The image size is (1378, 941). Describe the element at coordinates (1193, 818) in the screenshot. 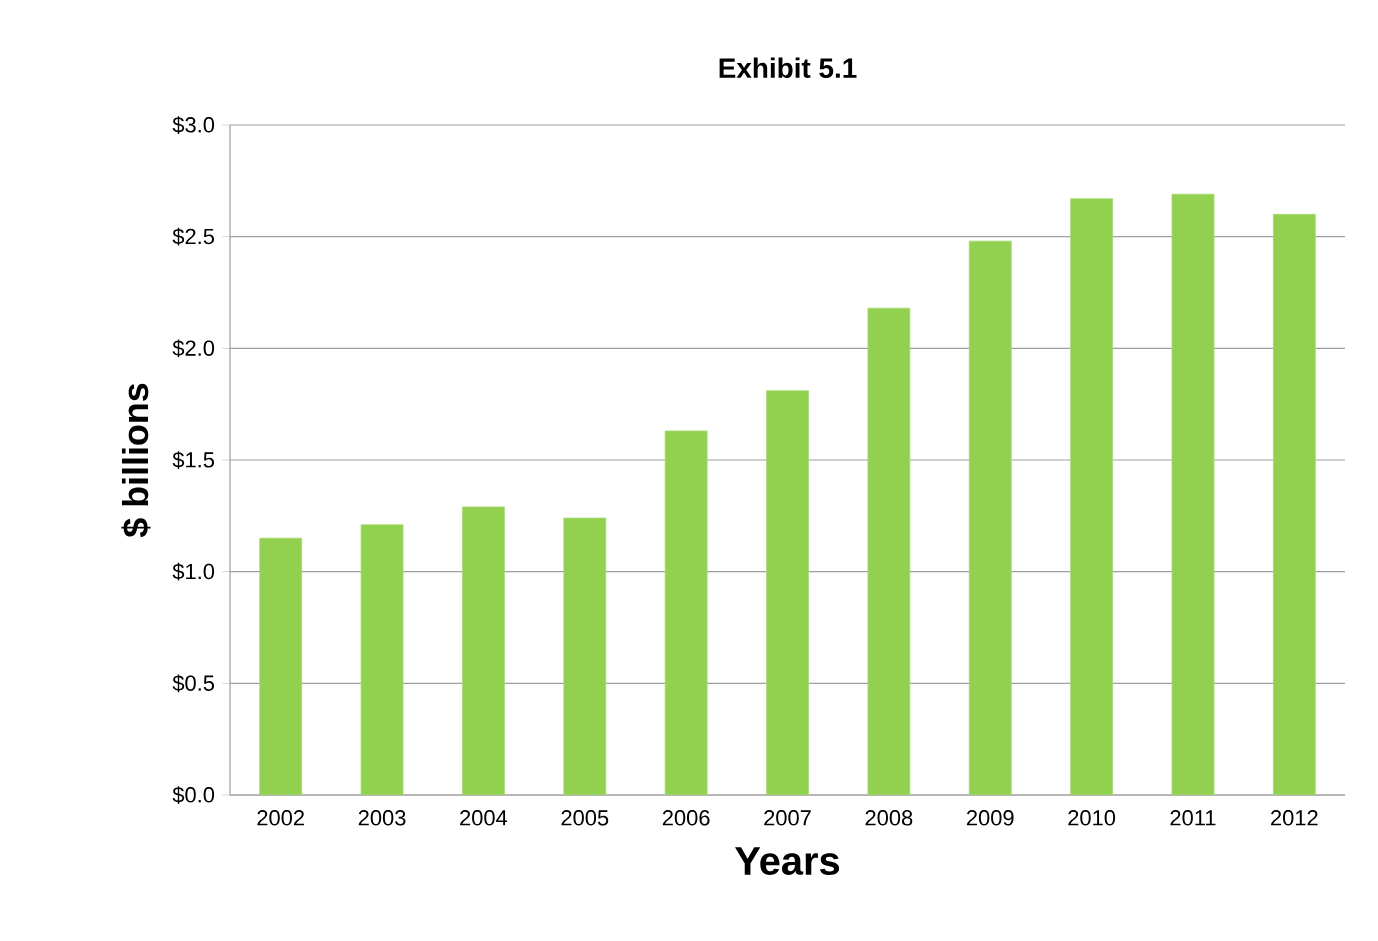

I see `x-tick-label: 2011` at that location.